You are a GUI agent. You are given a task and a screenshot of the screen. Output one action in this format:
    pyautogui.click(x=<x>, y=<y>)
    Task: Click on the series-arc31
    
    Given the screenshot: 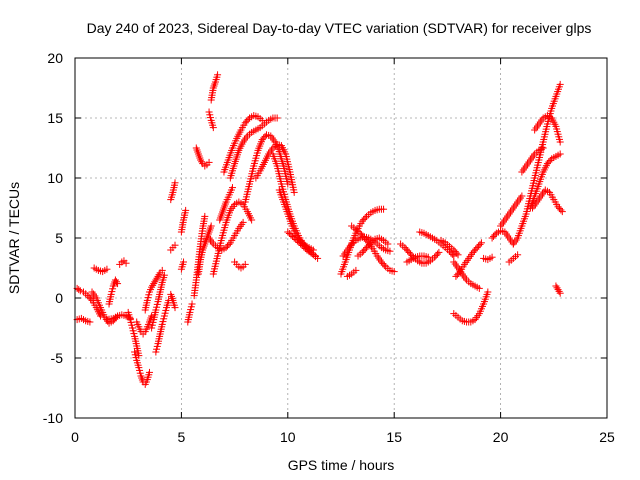 What is the action you would take?
    pyautogui.click(x=266, y=168)
    